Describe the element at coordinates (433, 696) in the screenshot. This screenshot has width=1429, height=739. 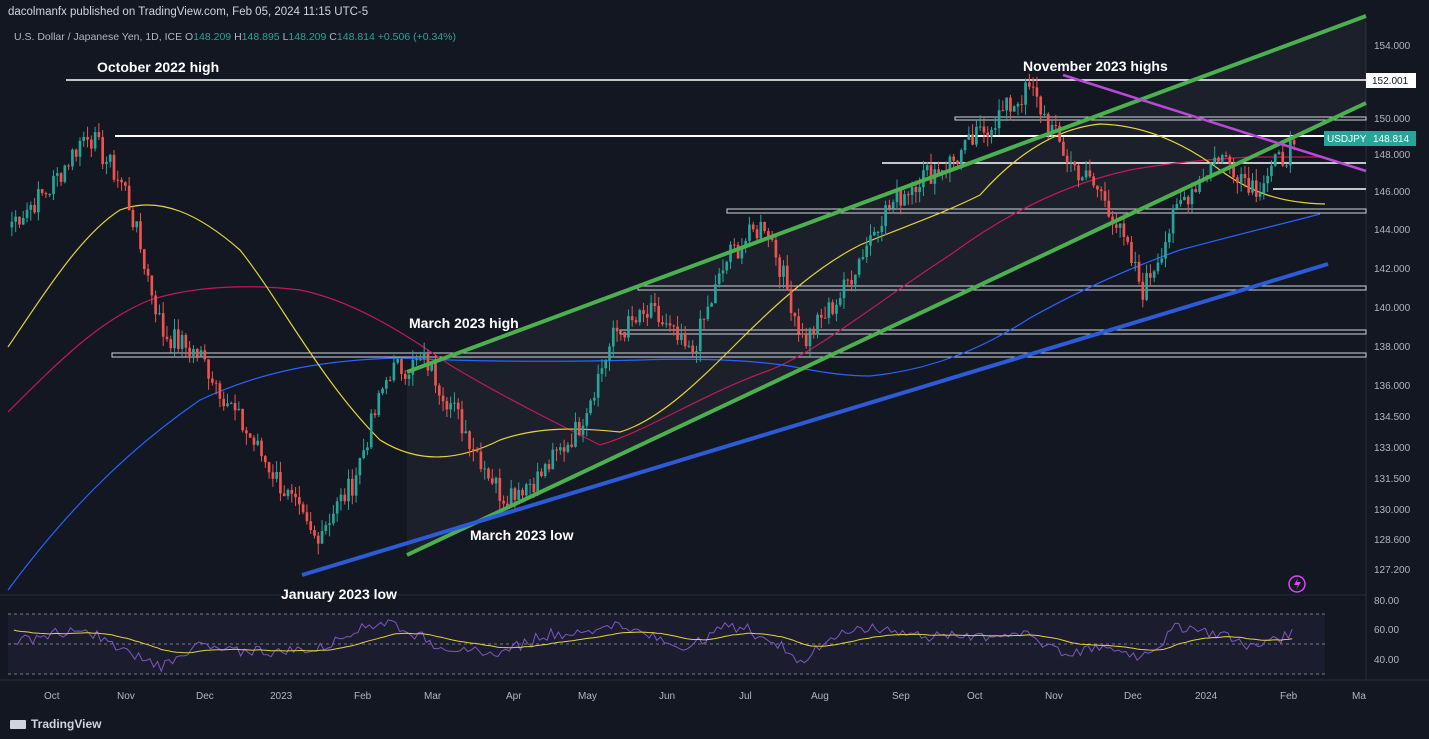
I see `x-tick-5: Mar` at that location.